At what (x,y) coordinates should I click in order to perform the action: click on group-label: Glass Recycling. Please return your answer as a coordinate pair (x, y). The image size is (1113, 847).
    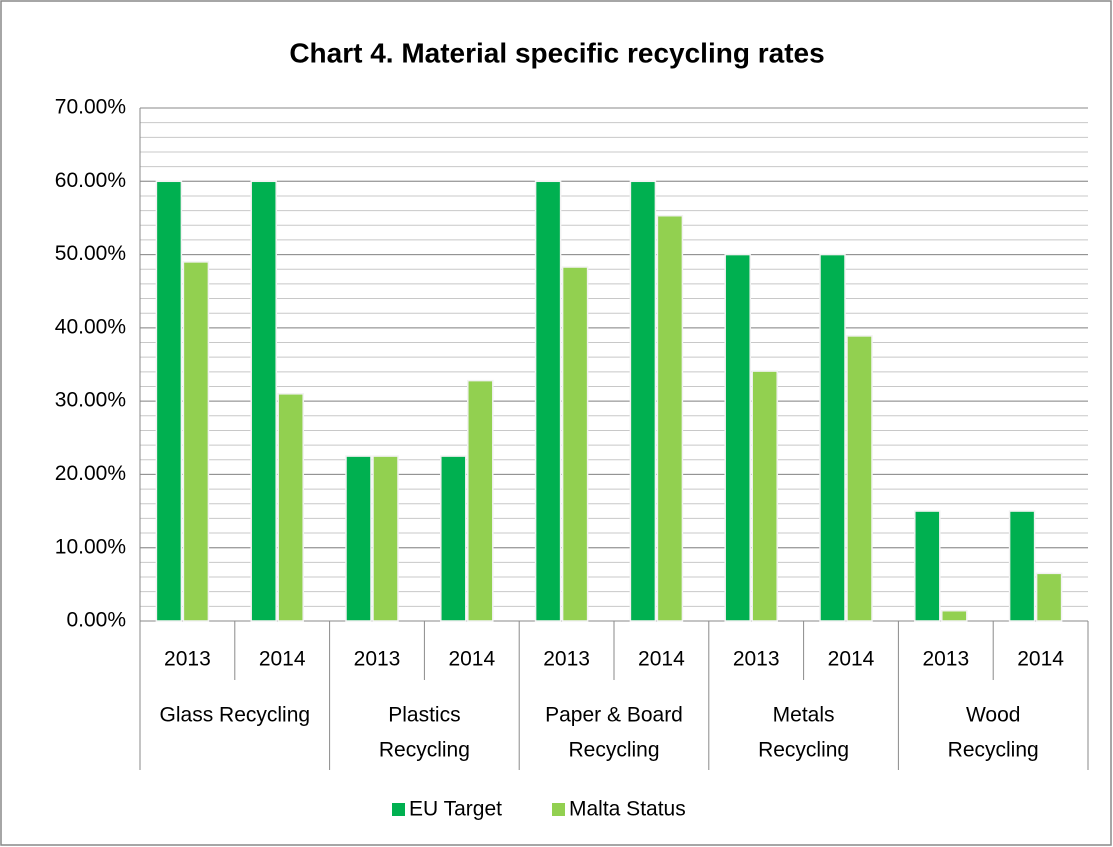
    Looking at the image, I should click on (235, 715).